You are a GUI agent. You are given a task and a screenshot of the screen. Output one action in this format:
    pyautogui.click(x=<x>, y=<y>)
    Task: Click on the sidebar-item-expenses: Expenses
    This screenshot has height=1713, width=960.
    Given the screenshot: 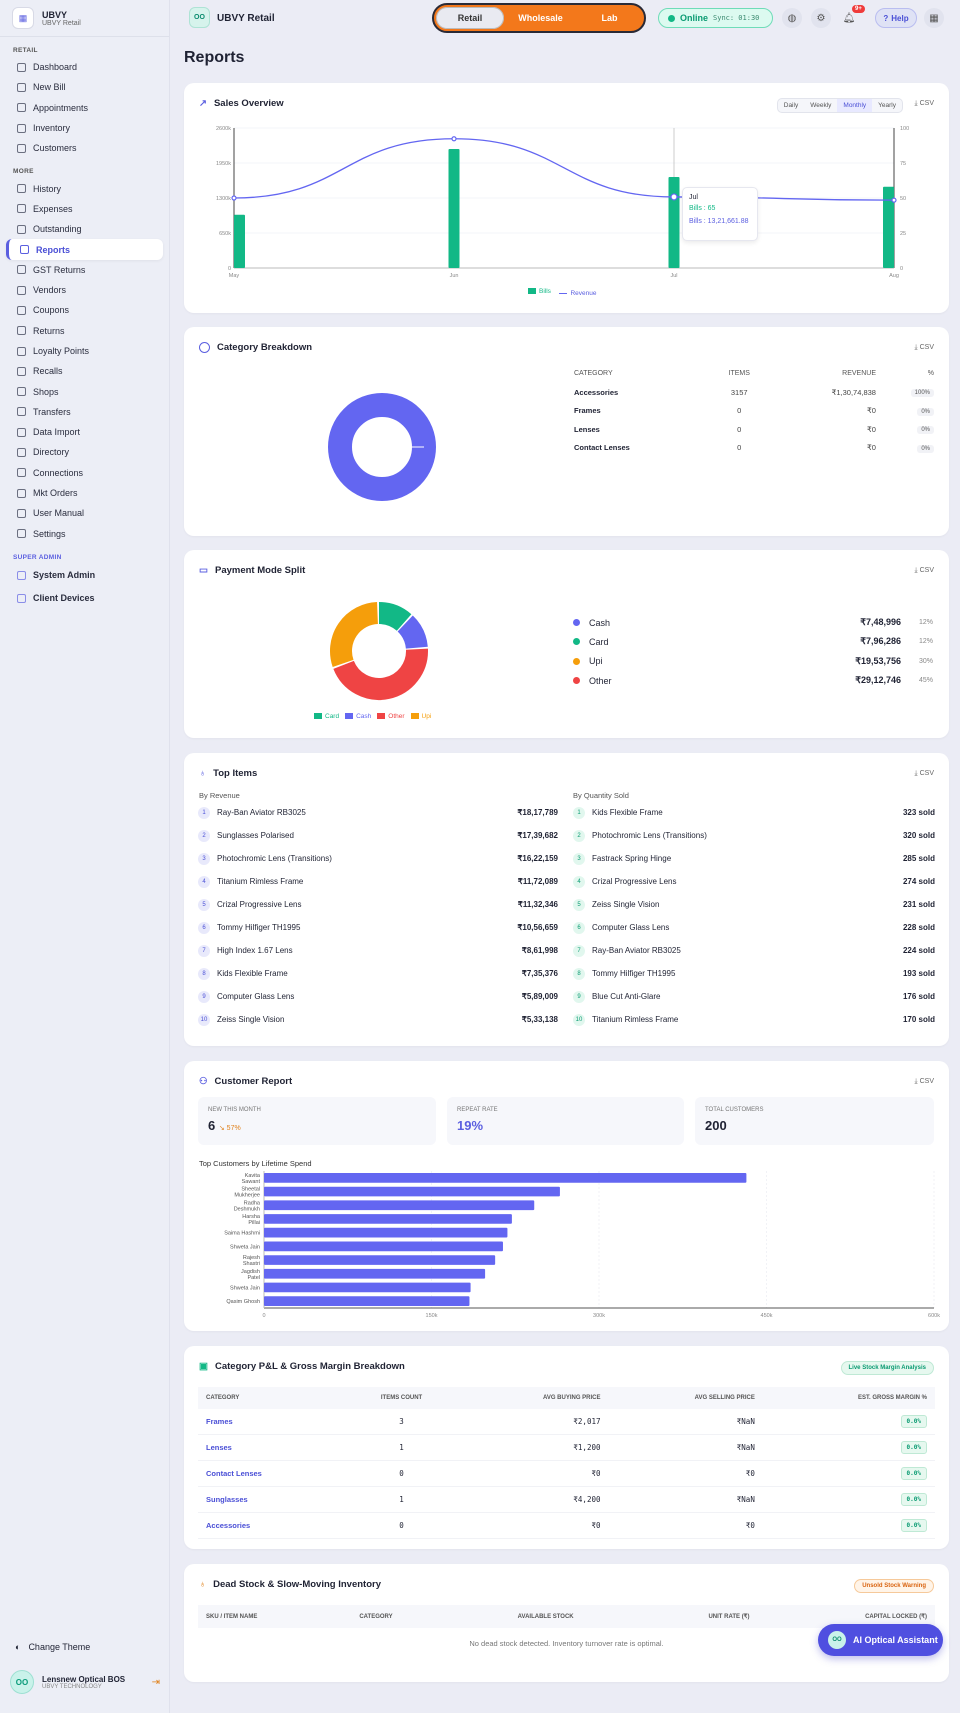 What is the action you would take?
    pyautogui.click(x=84, y=209)
    